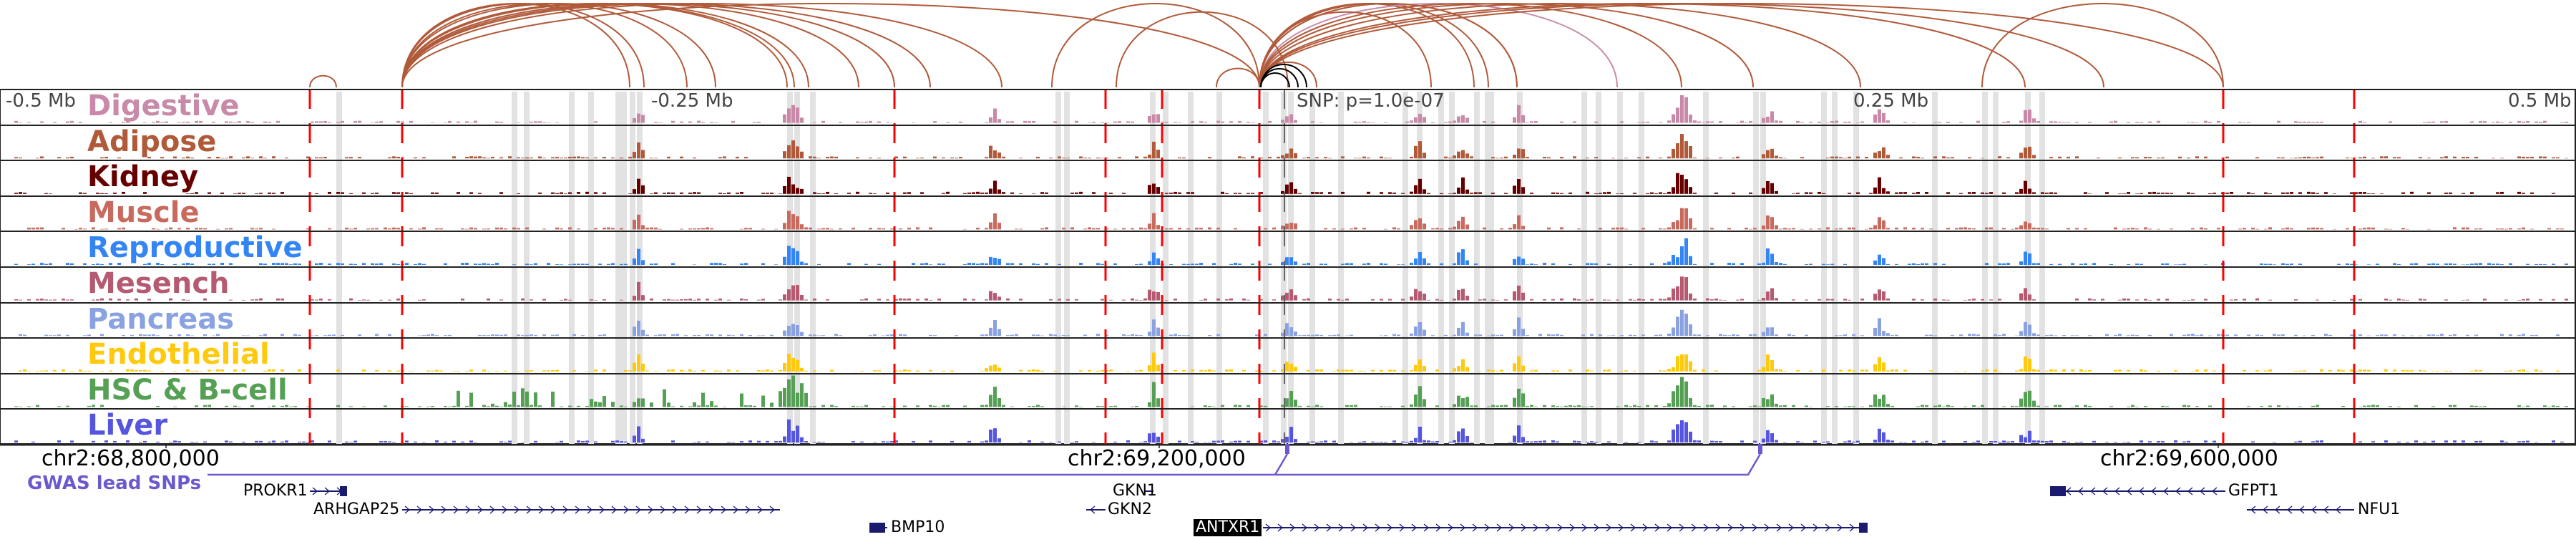  What do you see at coordinates (918, 527) in the screenshot?
I see `gene-label-bmp10: BMP10` at bounding box center [918, 527].